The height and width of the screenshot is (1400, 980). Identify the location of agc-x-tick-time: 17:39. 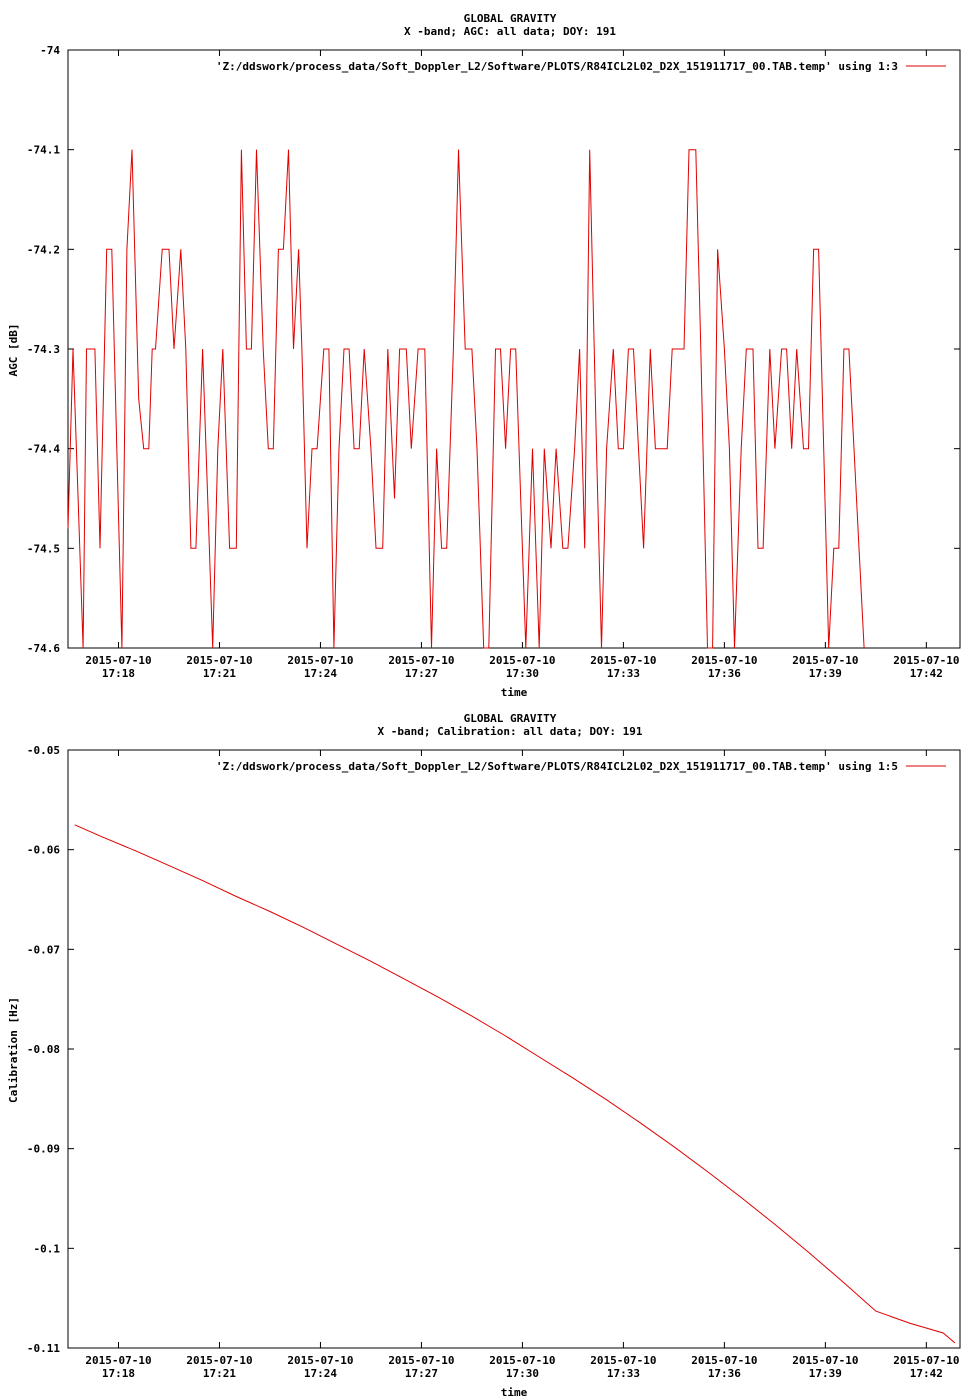
(825, 673).